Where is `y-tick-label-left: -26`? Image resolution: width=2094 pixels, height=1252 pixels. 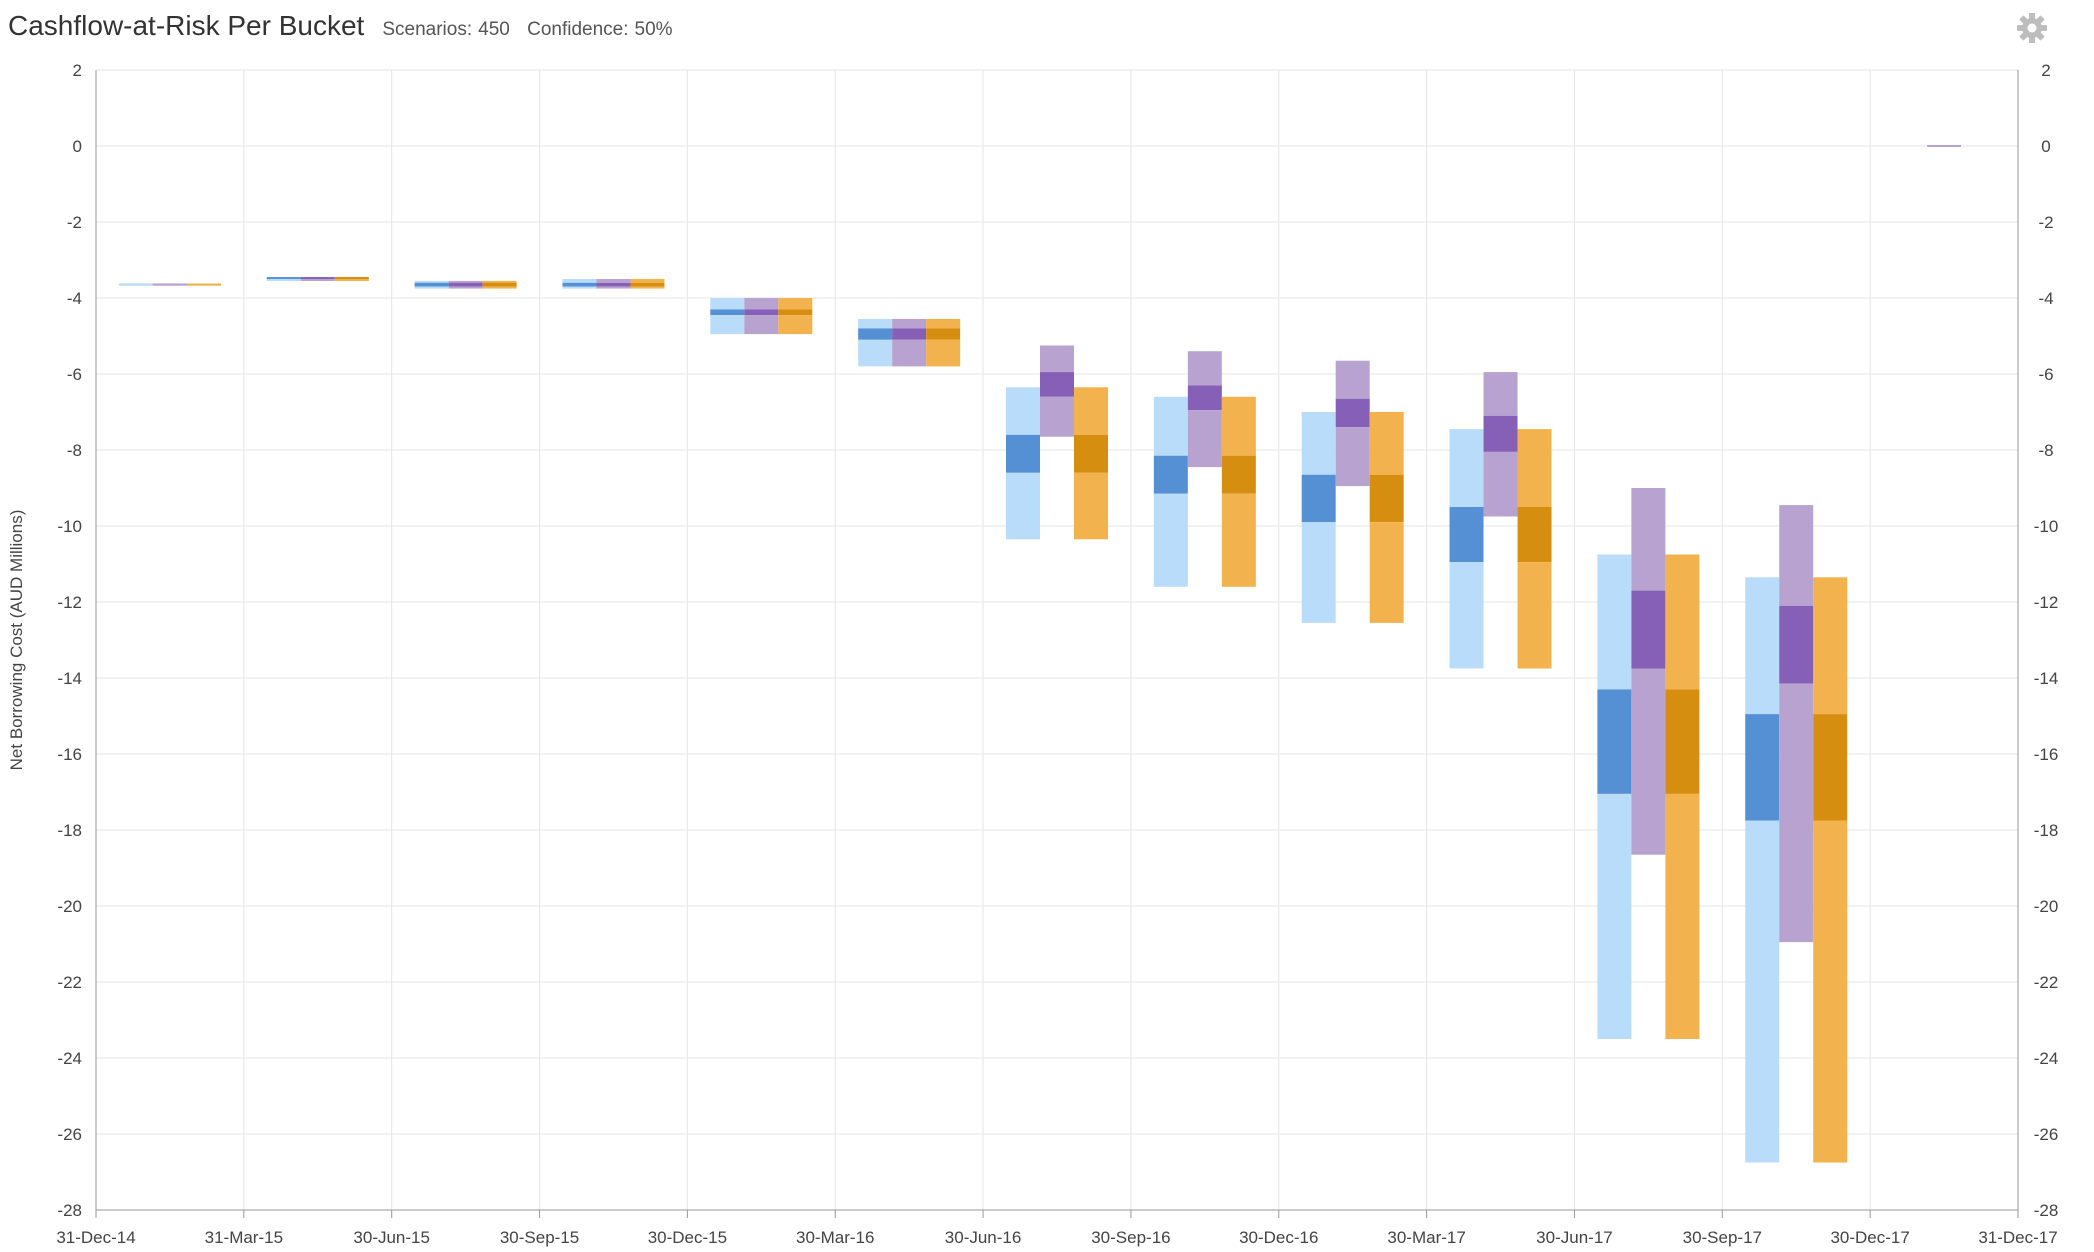 y-tick-label-left: -26 is located at coordinates (69, 1134).